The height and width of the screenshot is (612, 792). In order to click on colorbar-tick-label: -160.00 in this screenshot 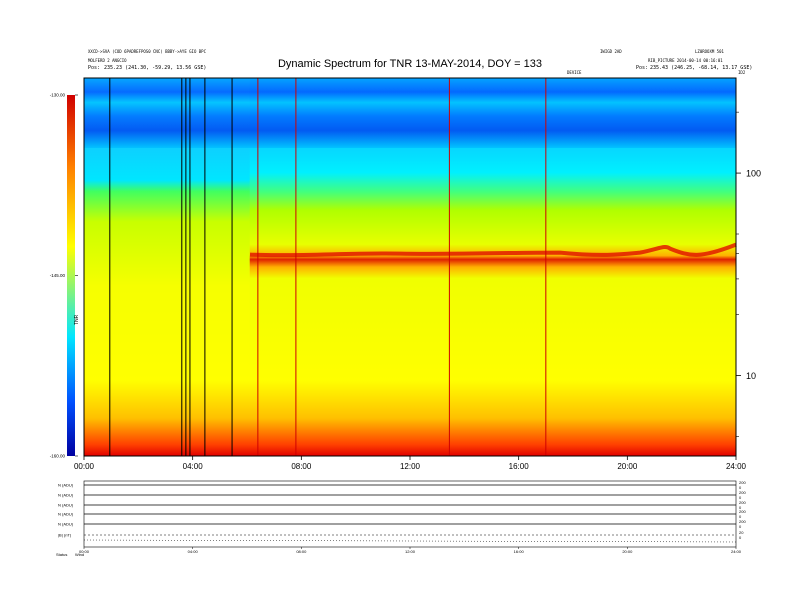, I will do `click(58, 456)`.